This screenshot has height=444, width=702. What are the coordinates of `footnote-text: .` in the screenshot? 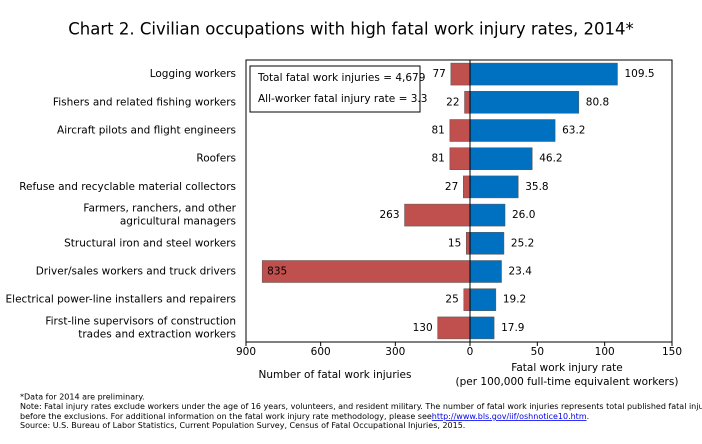 It's located at (588, 416).